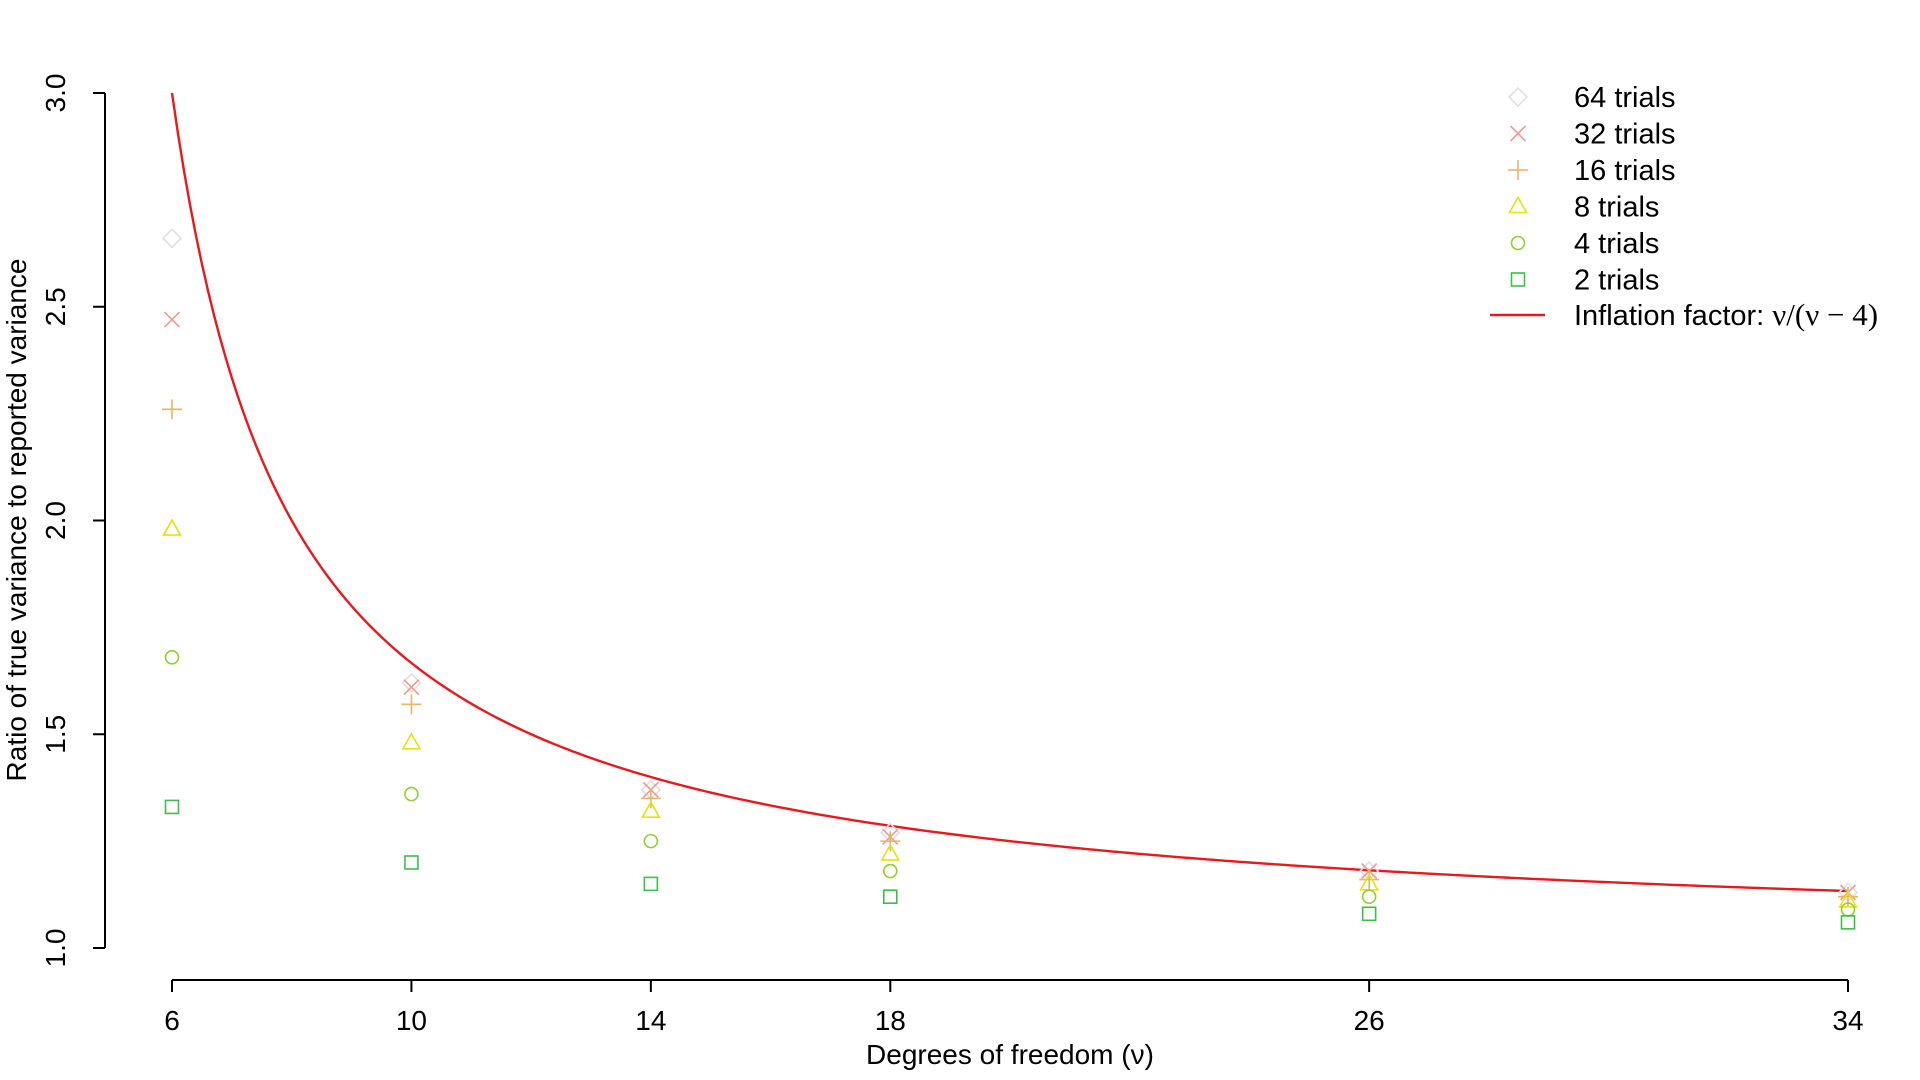  Describe the element at coordinates (1616, 281) in the screenshot. I see `legend-label: 2 trials` at that location.